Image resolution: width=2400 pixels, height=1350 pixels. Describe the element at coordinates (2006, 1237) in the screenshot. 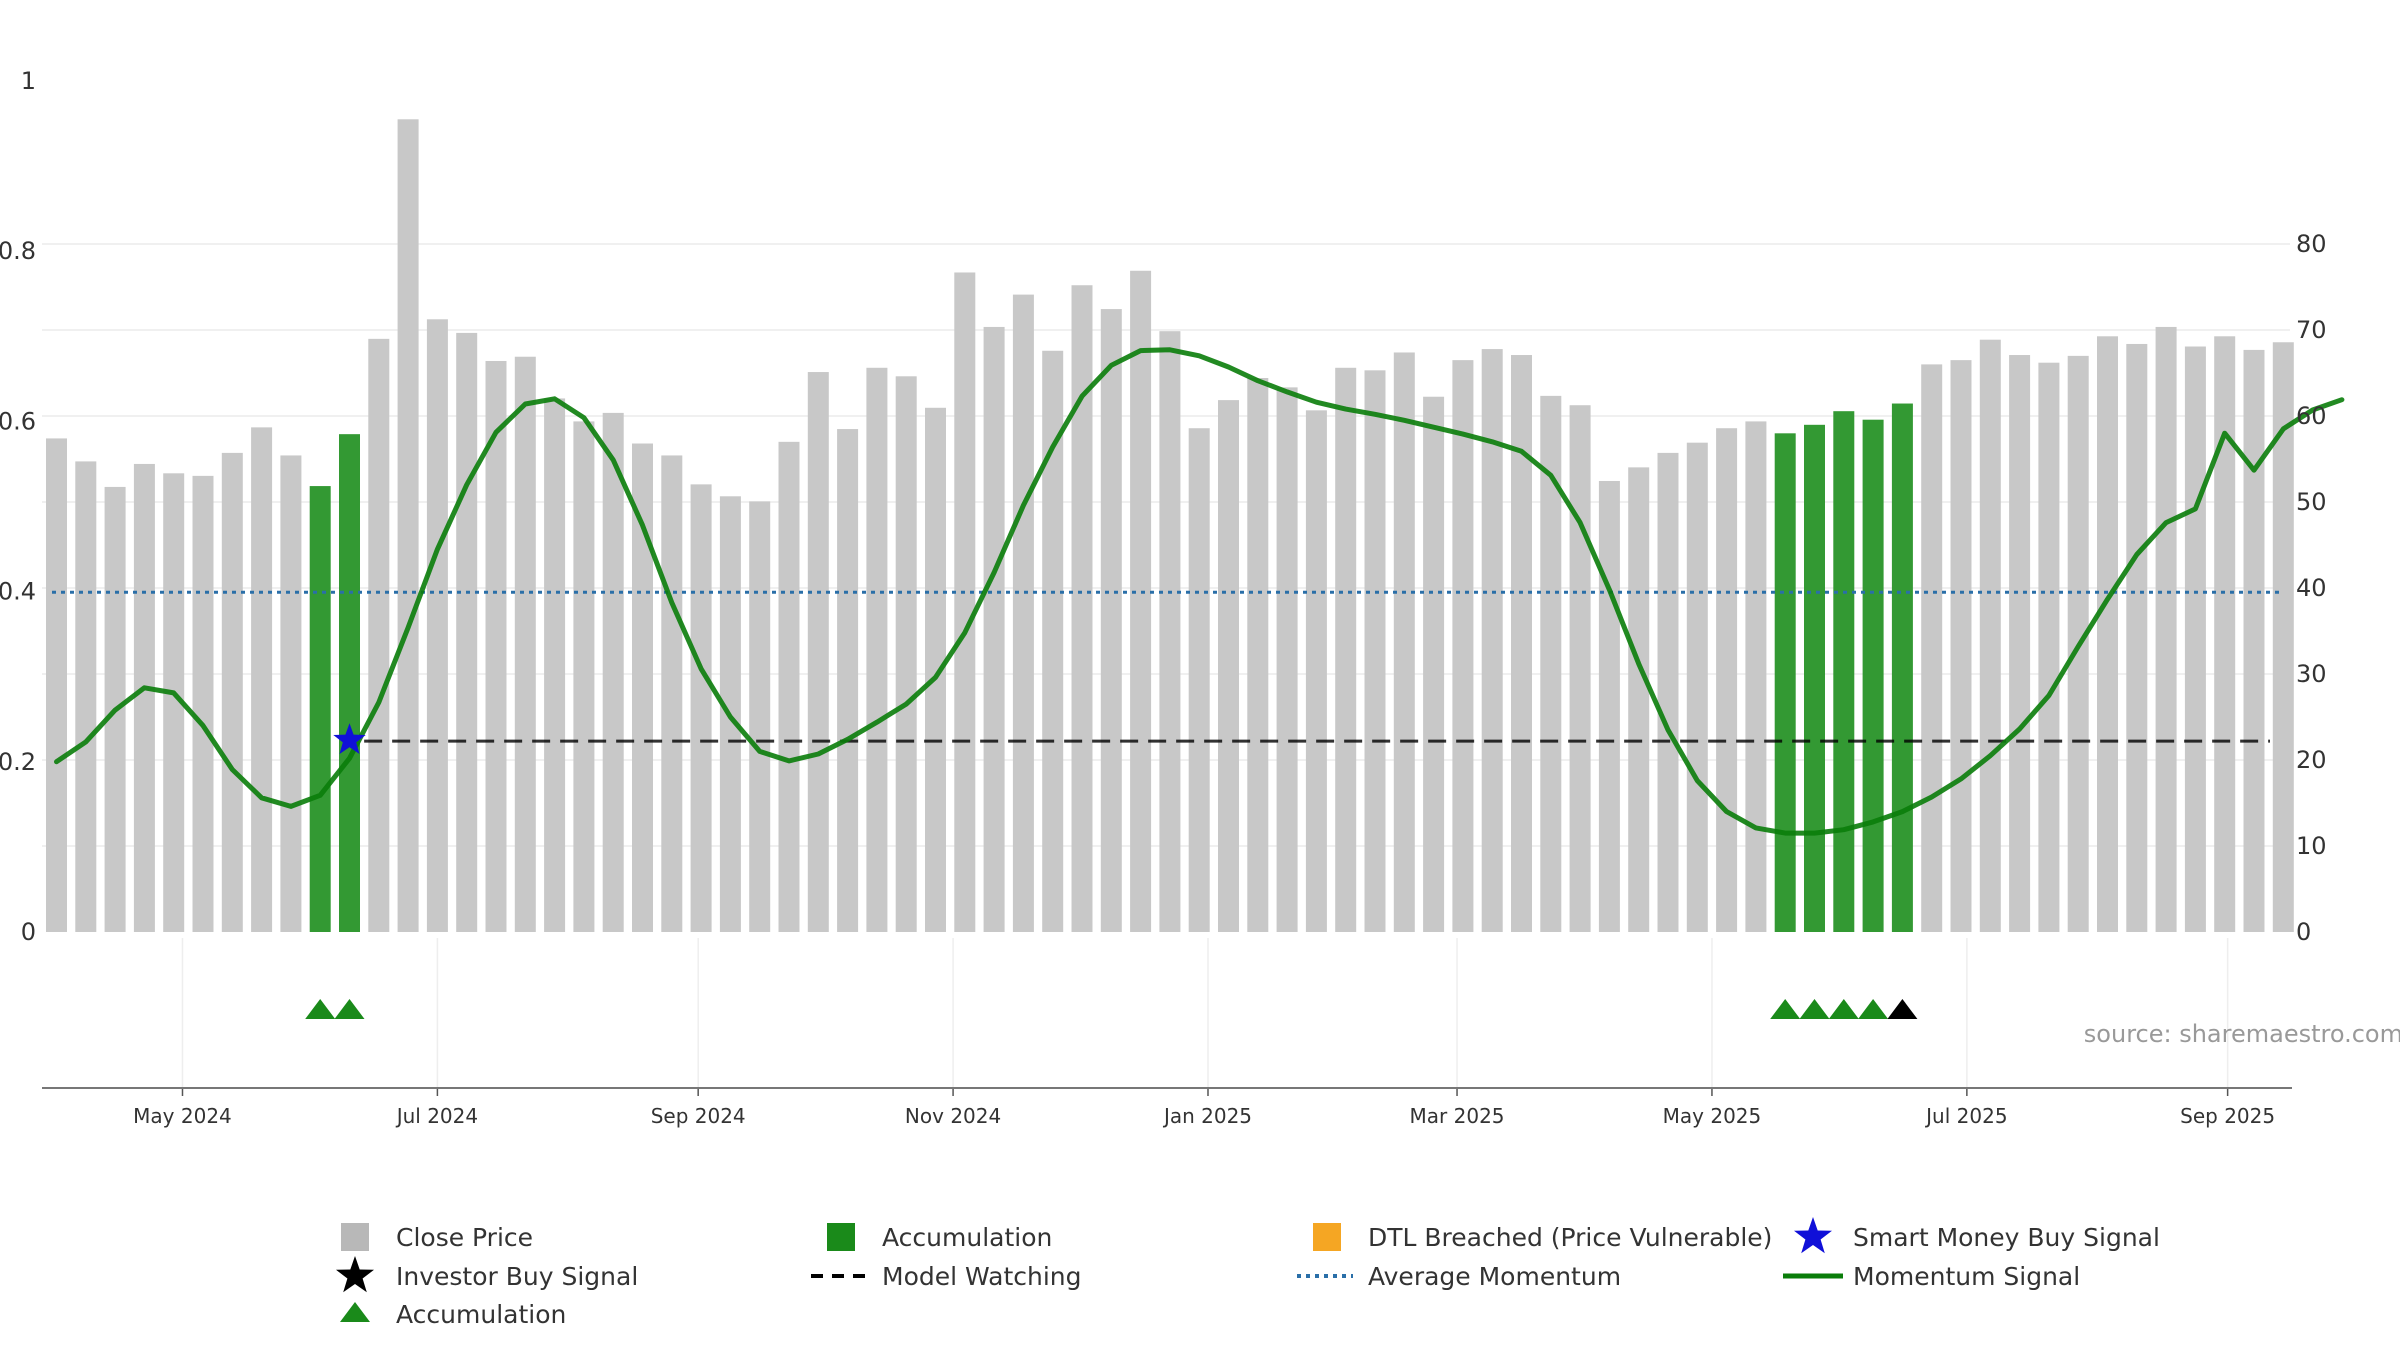

I see `legend-smart-money-label: Smart Money Buy Signal` at that location.